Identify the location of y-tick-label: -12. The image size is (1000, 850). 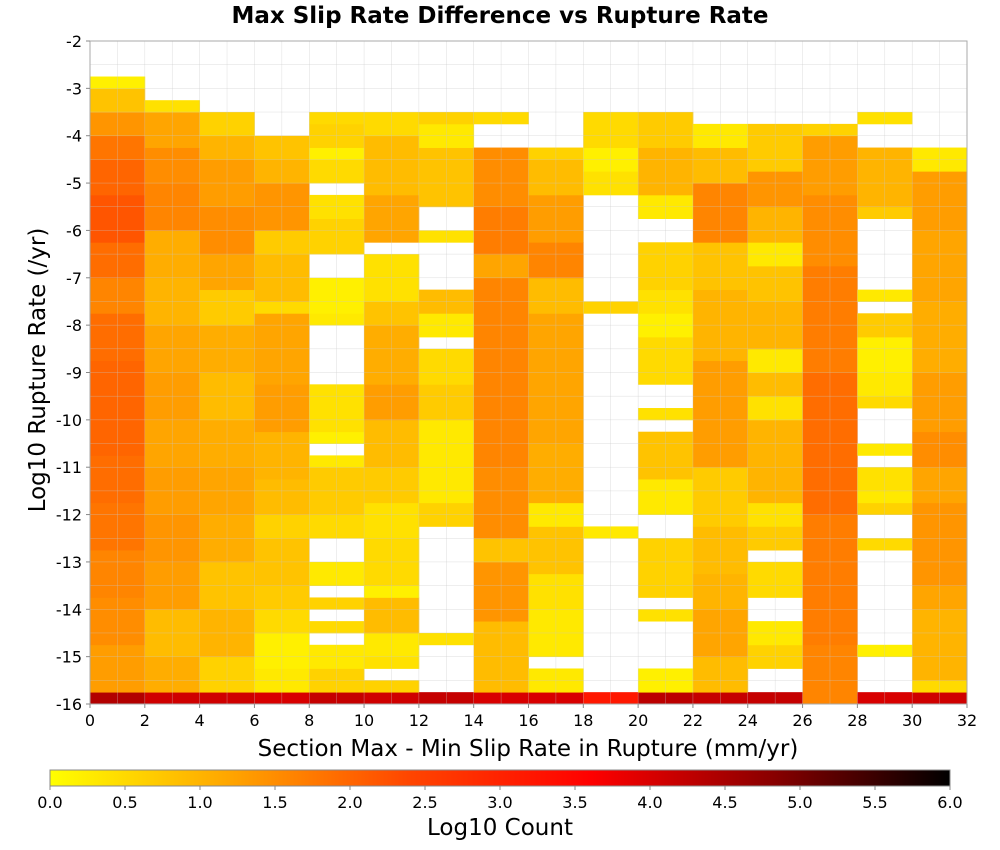
(69, 515).